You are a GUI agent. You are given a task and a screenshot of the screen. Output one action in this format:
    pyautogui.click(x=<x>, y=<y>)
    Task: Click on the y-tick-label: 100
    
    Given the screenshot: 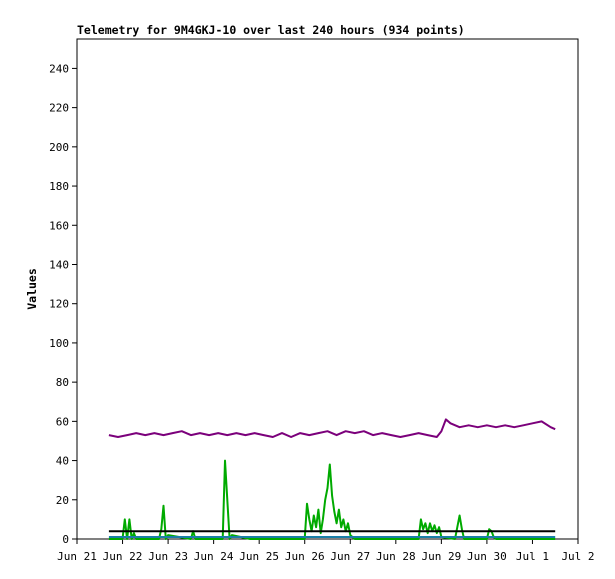 What is the action you would take?
    pyautogui.click(x=59, y=343)
    